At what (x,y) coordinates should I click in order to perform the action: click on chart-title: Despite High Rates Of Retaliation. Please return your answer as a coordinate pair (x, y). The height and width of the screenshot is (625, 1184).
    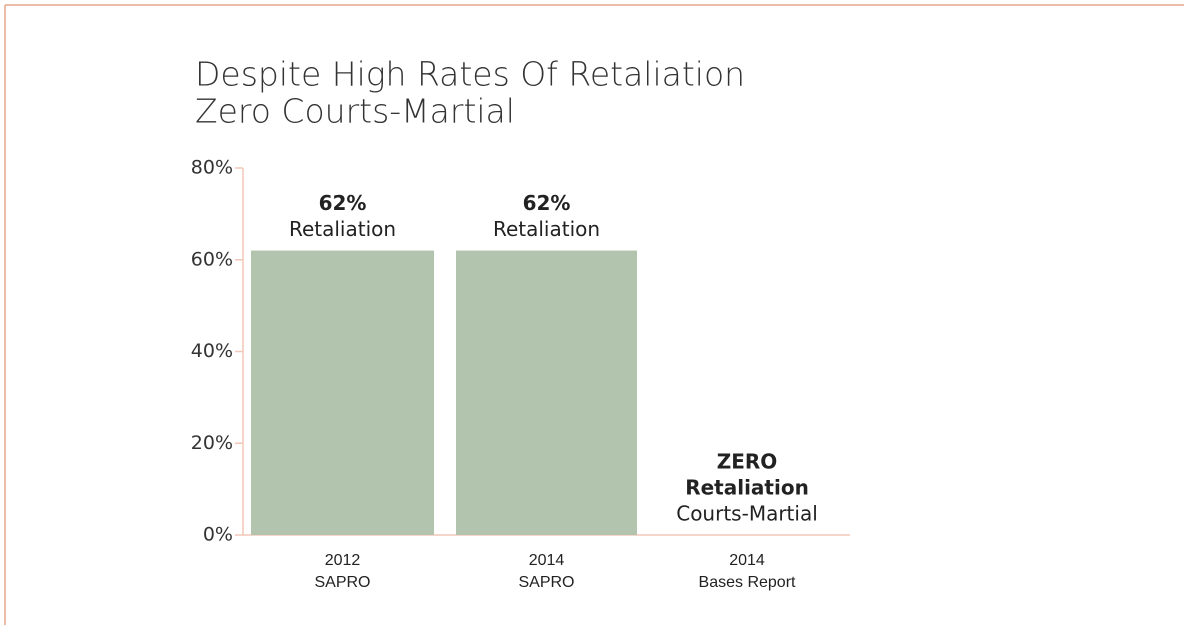
    Looking at the image, I should click on (470, 74).